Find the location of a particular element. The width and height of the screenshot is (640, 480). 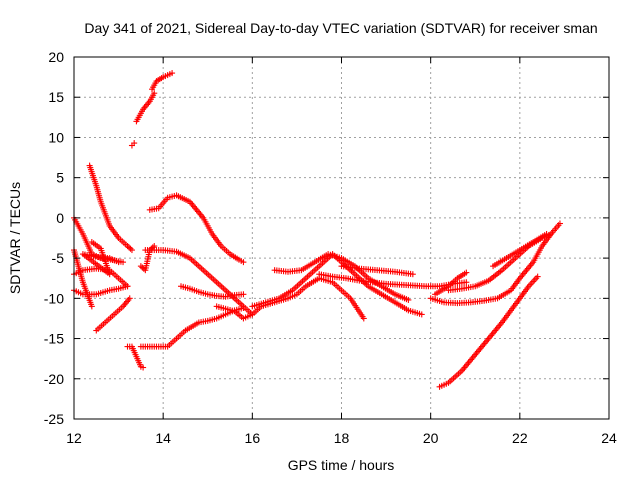

x-tick-label: 18 is located at coordinates (342, 438).